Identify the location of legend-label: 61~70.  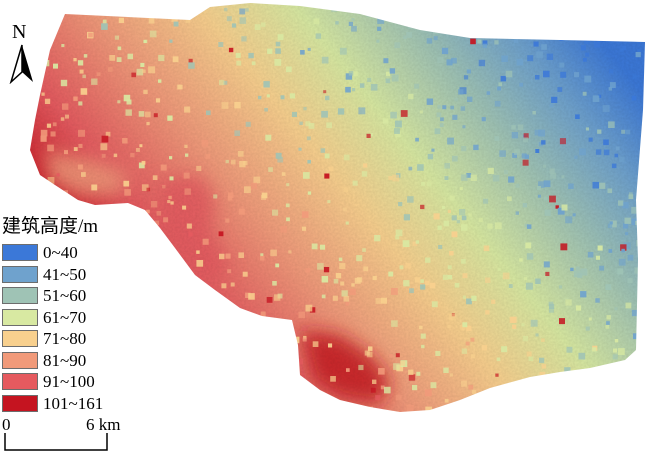
(65, 317).